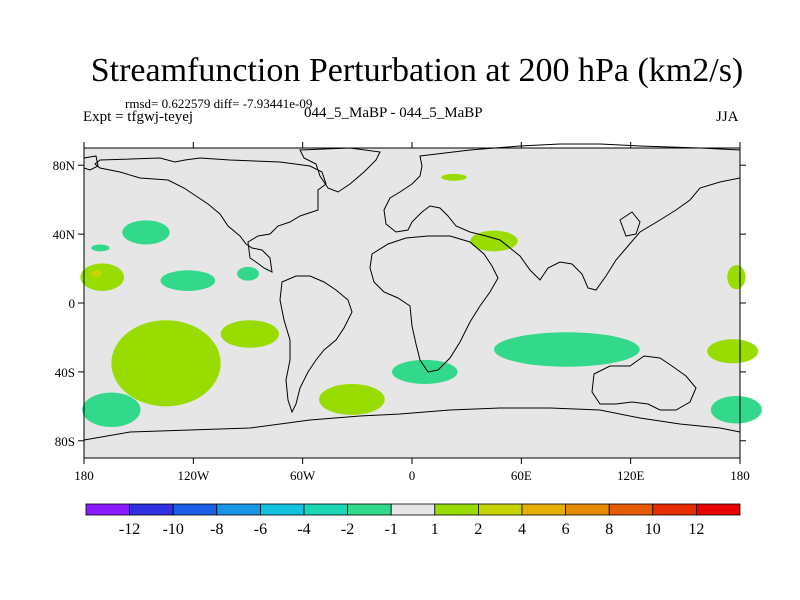  I want to click on x-tick-label: 0, so click(412, 475).